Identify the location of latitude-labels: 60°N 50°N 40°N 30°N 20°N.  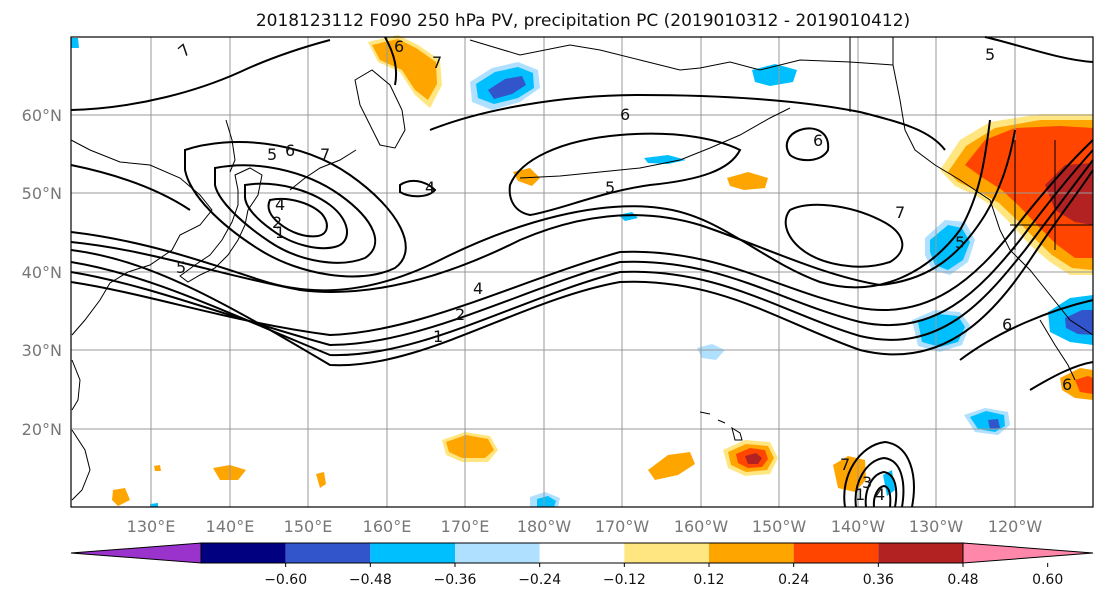
(42, 272).